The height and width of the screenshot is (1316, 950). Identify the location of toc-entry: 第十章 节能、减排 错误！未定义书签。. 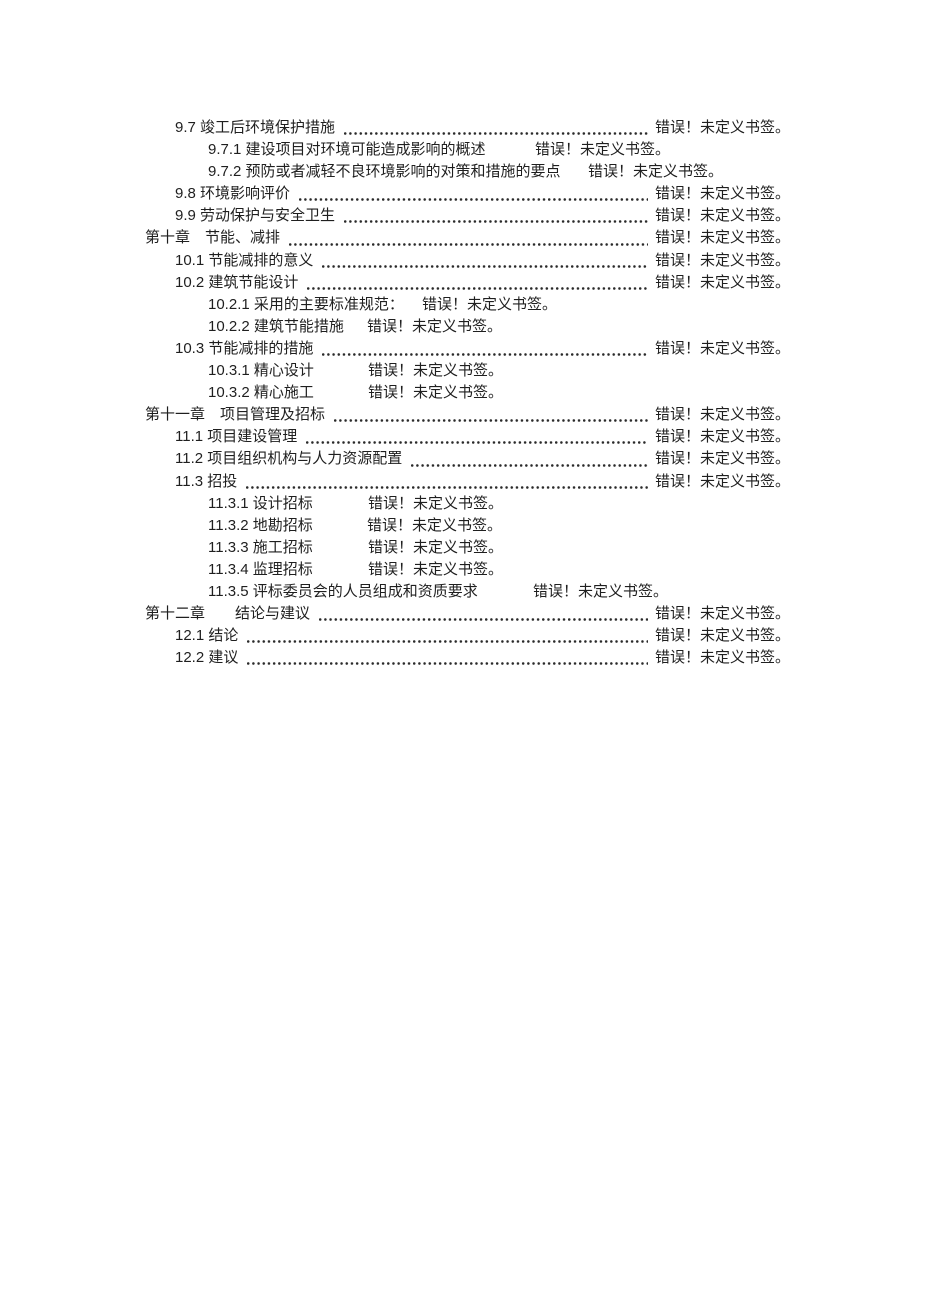
(467, 238).